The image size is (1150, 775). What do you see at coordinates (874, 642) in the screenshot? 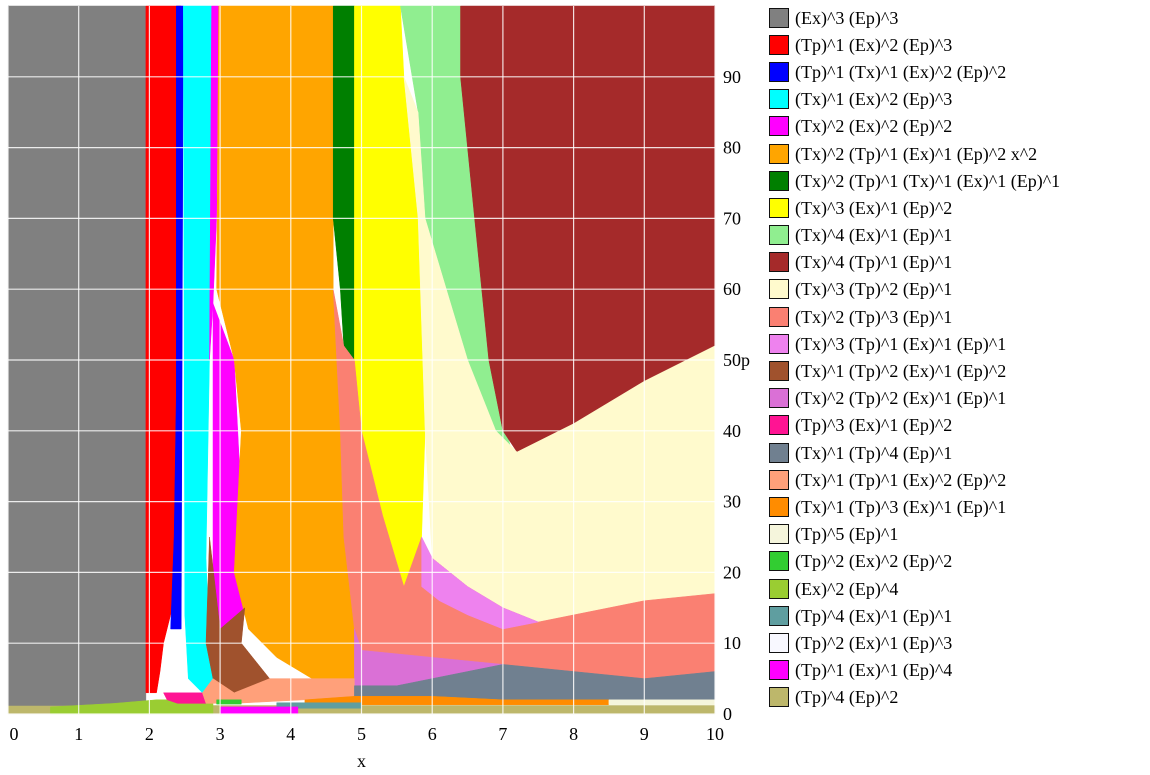
I see `legend-label: (Tp)^2 (Ex)^1 (Ep)^3` at bounding box center [874, 642].